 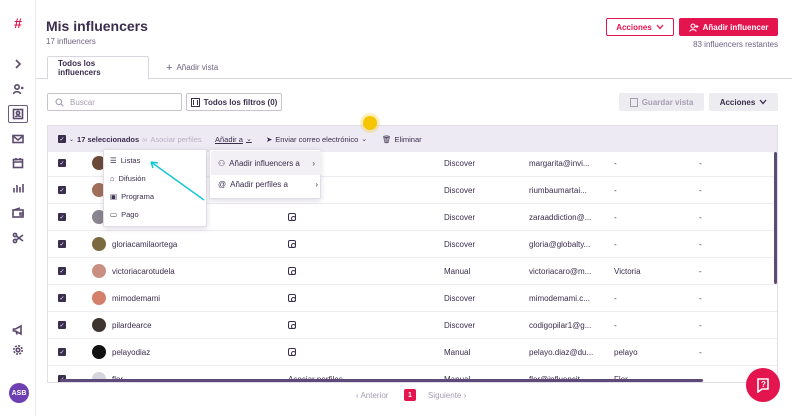 What do you see at coordinates (447, 395) in the screenshot?
I see `next-page-button: Siguiente ›` at bounding box center [447, 395].